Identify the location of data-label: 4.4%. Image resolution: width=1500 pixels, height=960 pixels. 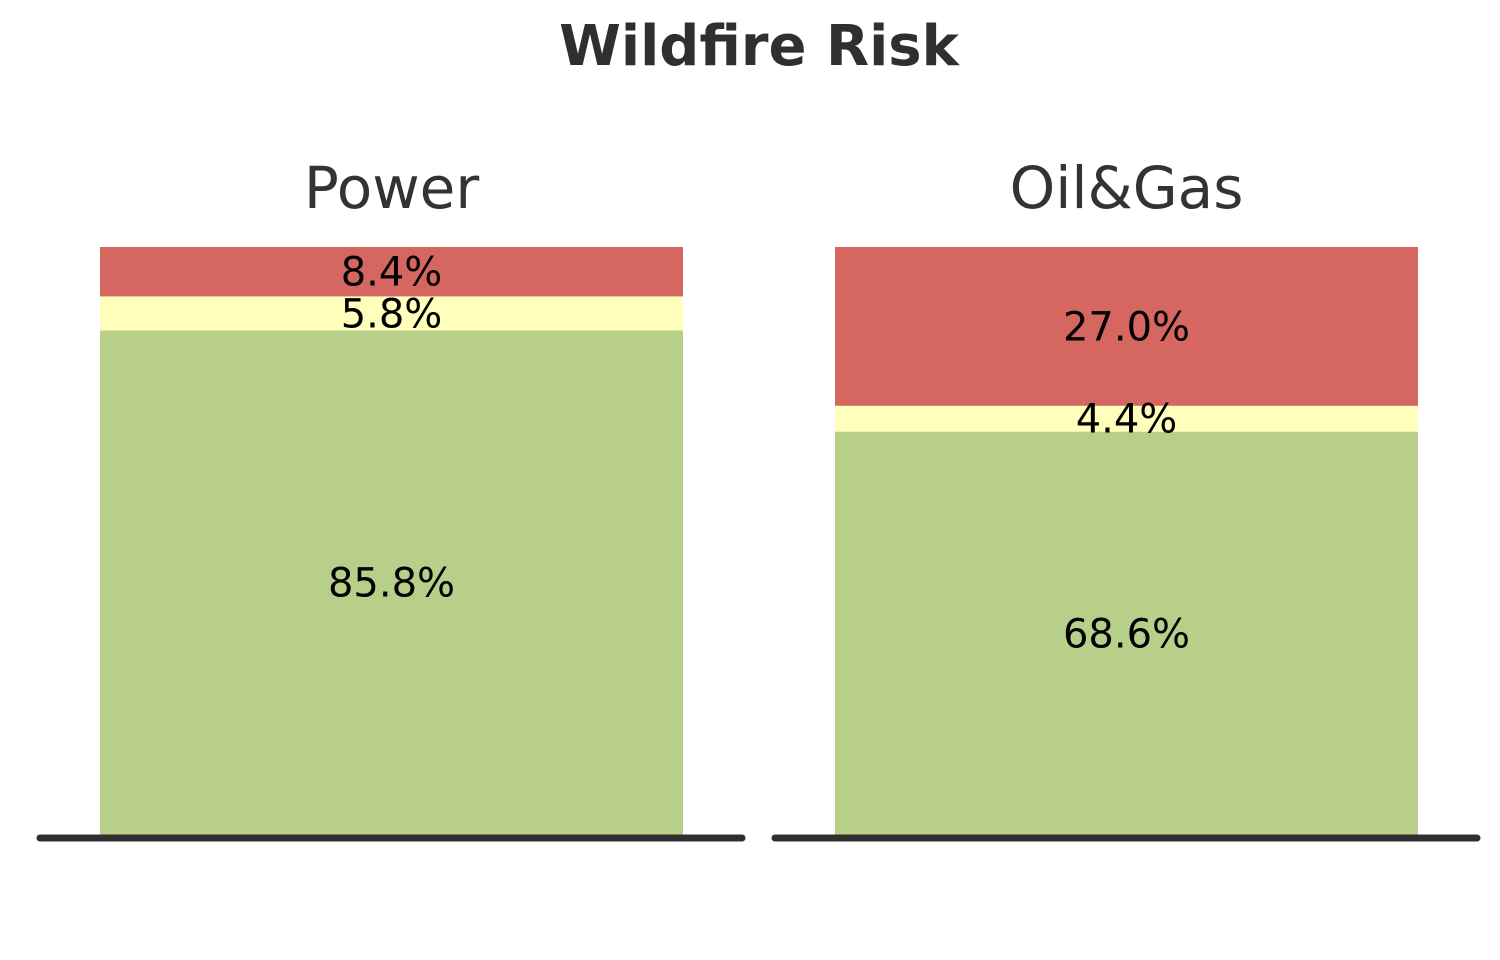
(1127, 420).